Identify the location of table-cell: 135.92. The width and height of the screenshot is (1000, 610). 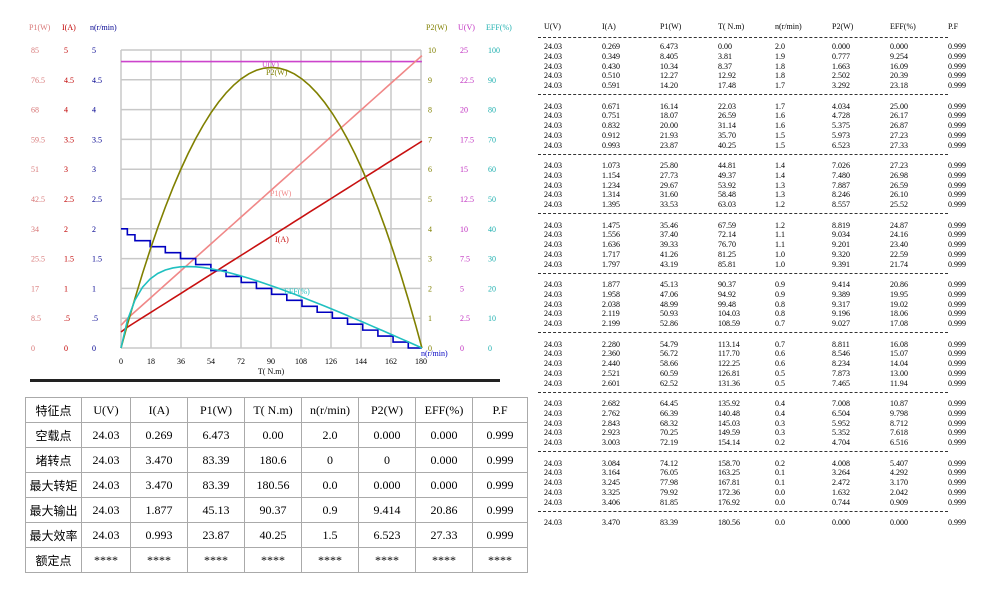
(729, 403).